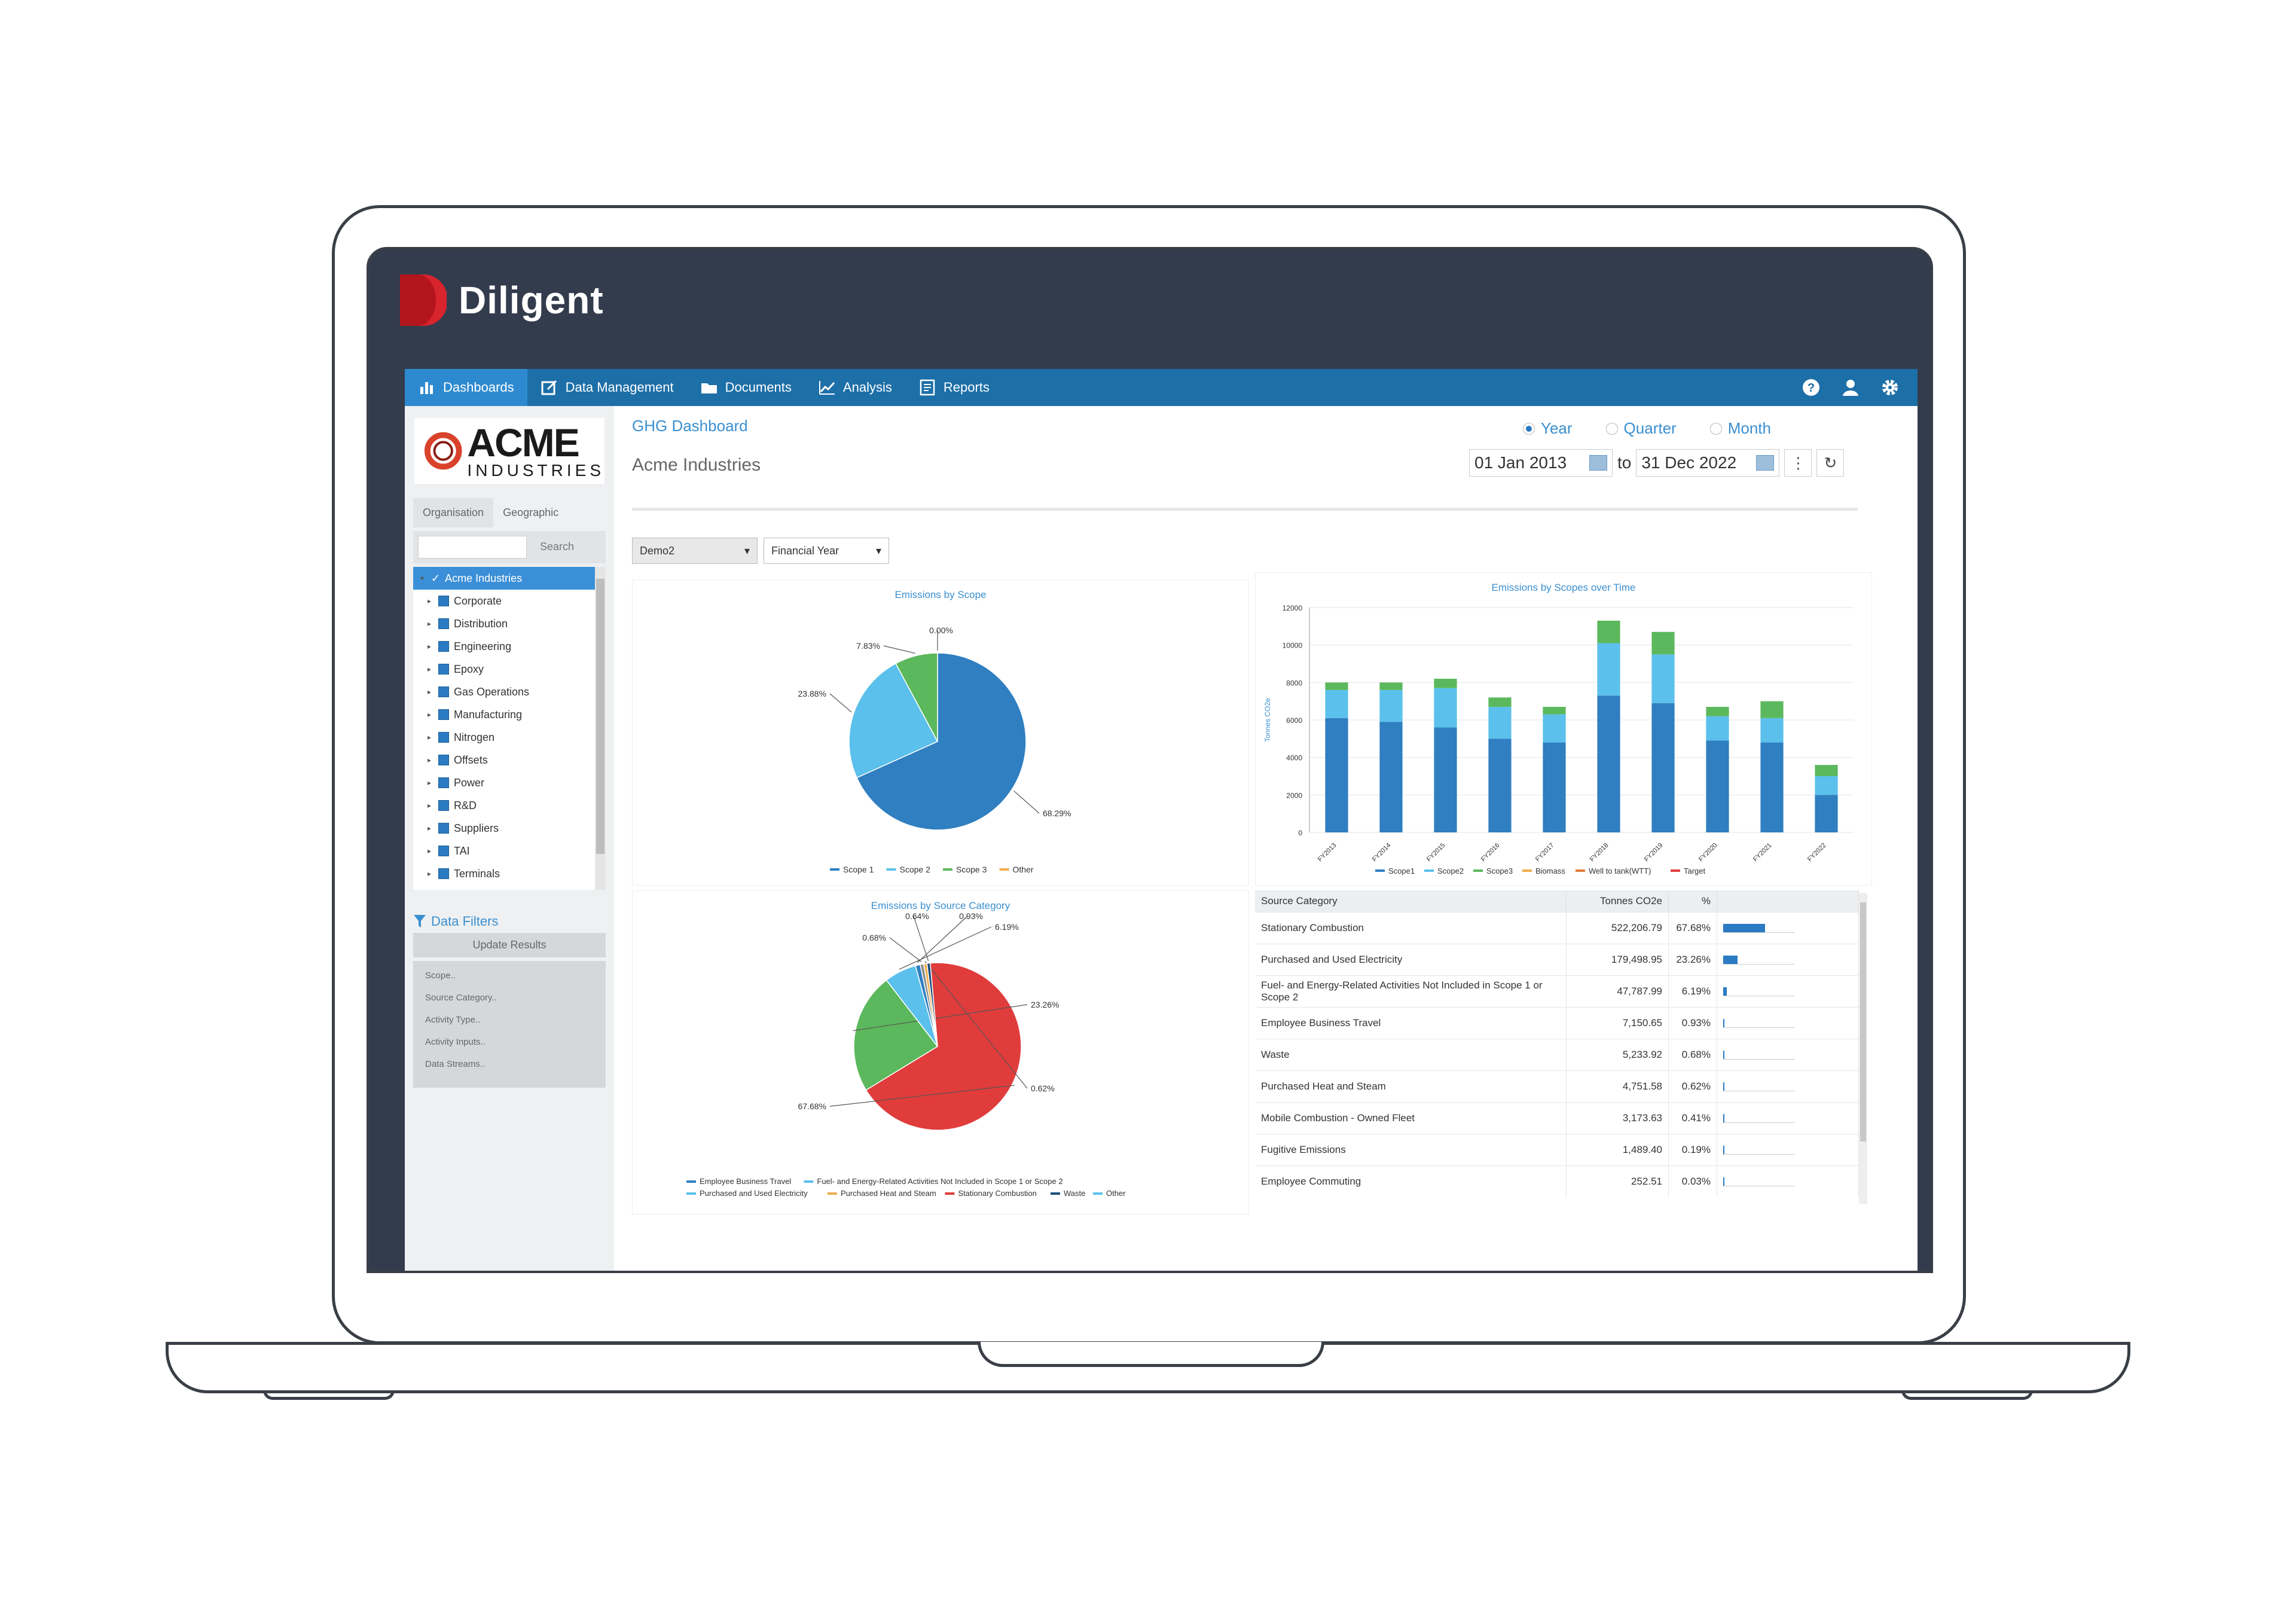 This screenshot has width=2296, height=1599. I want to click on search-input, so click(472, 547).